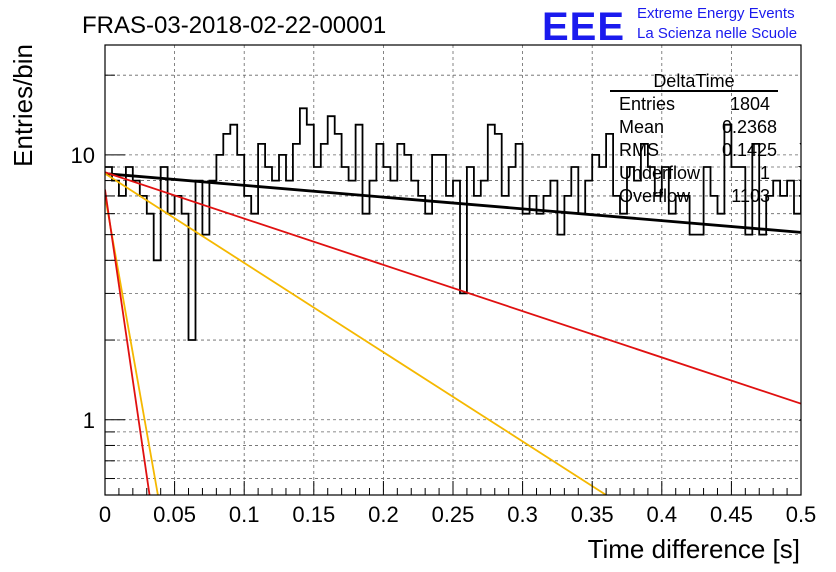 The width and height of the screenshot is (836, 572). What do you see at coordinates (23, 105) in the screenshot?
I see `y-axis-label: Entries/bin` at bounding box center [23, 105].